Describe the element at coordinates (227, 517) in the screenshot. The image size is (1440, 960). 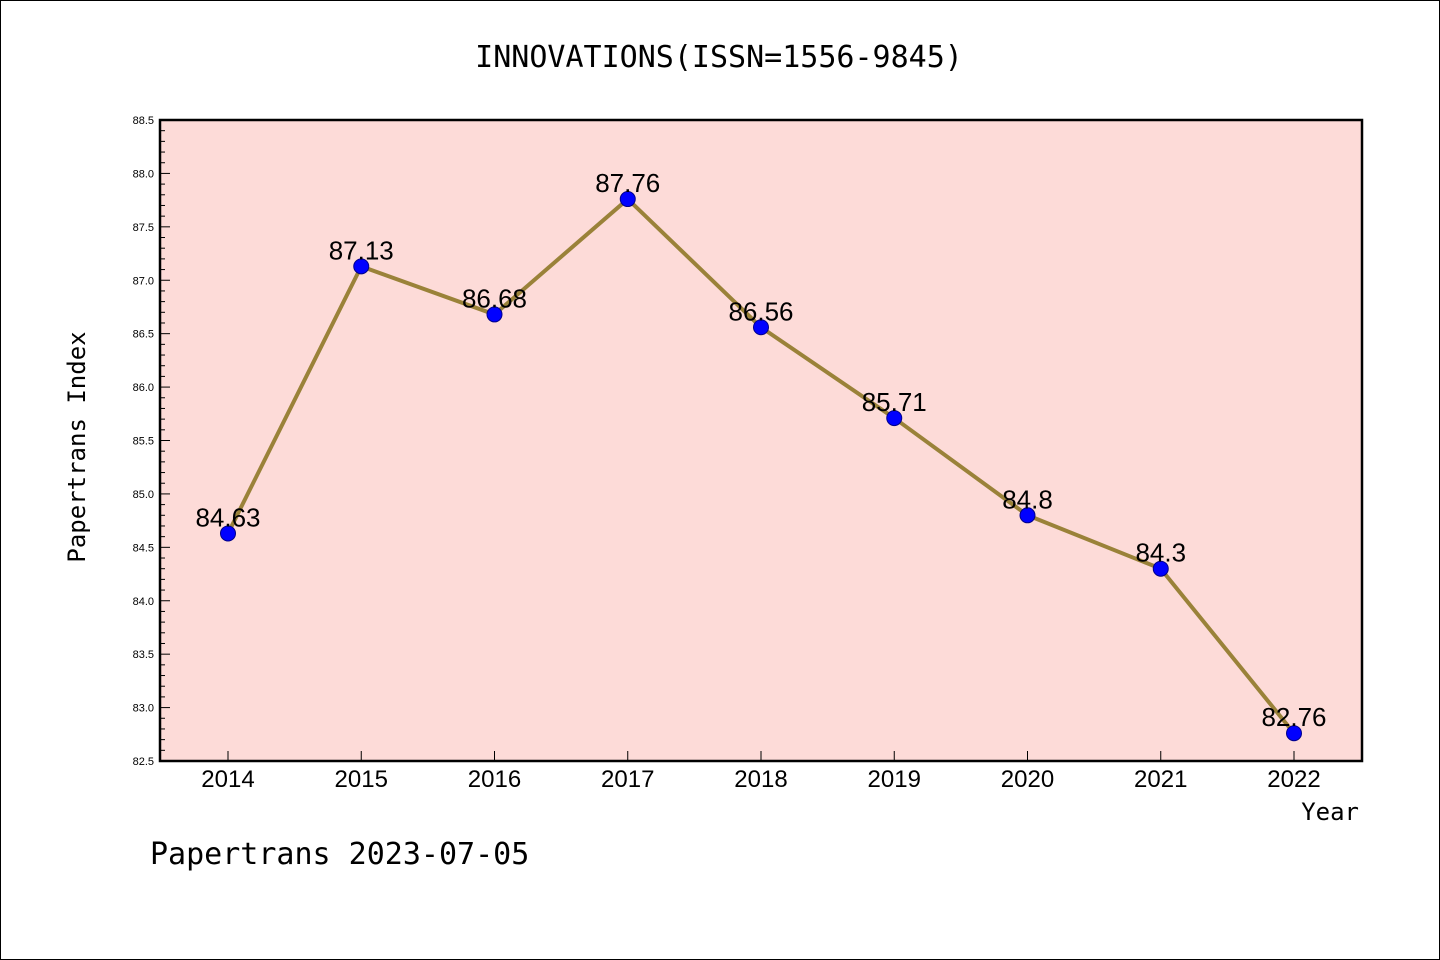
I see `data-label: 84.63` at that location.